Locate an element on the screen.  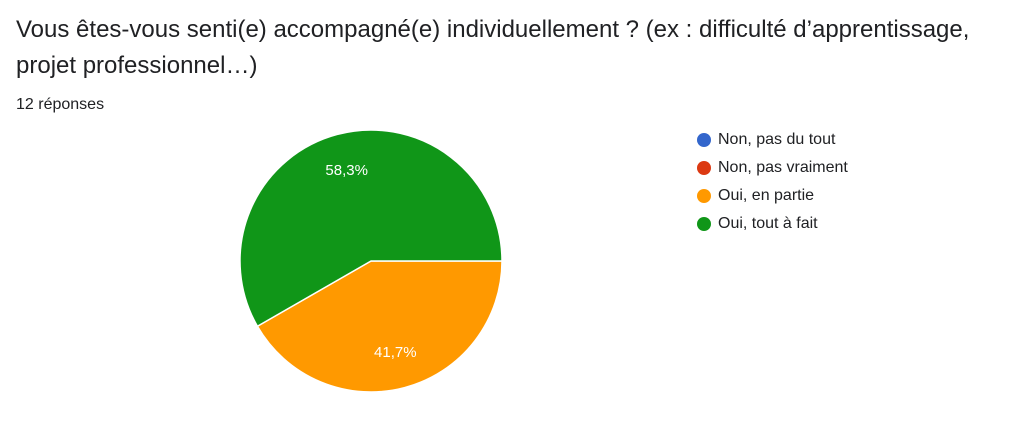
slice-value-label-3: 41,7% is located at coordinates (395, 352).